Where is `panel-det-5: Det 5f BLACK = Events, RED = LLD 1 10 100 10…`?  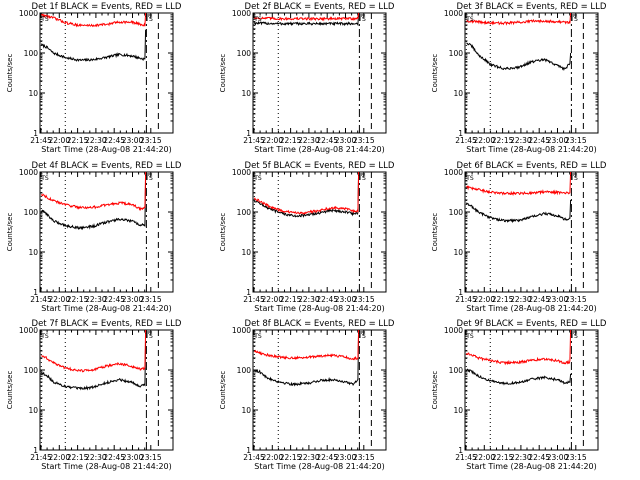
panel-det-5: Det 5f BLACK = Events, RED = LLD 1 10 100 10… is located at coordinates (307, 237).